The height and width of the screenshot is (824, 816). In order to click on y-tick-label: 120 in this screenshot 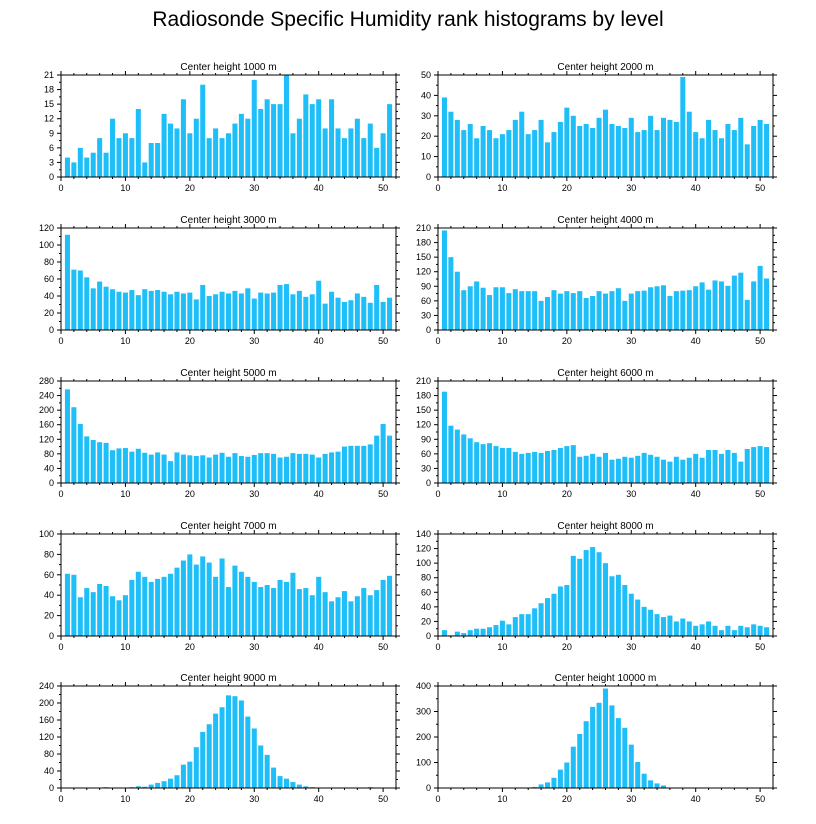, I will do `click(423, 425)`.